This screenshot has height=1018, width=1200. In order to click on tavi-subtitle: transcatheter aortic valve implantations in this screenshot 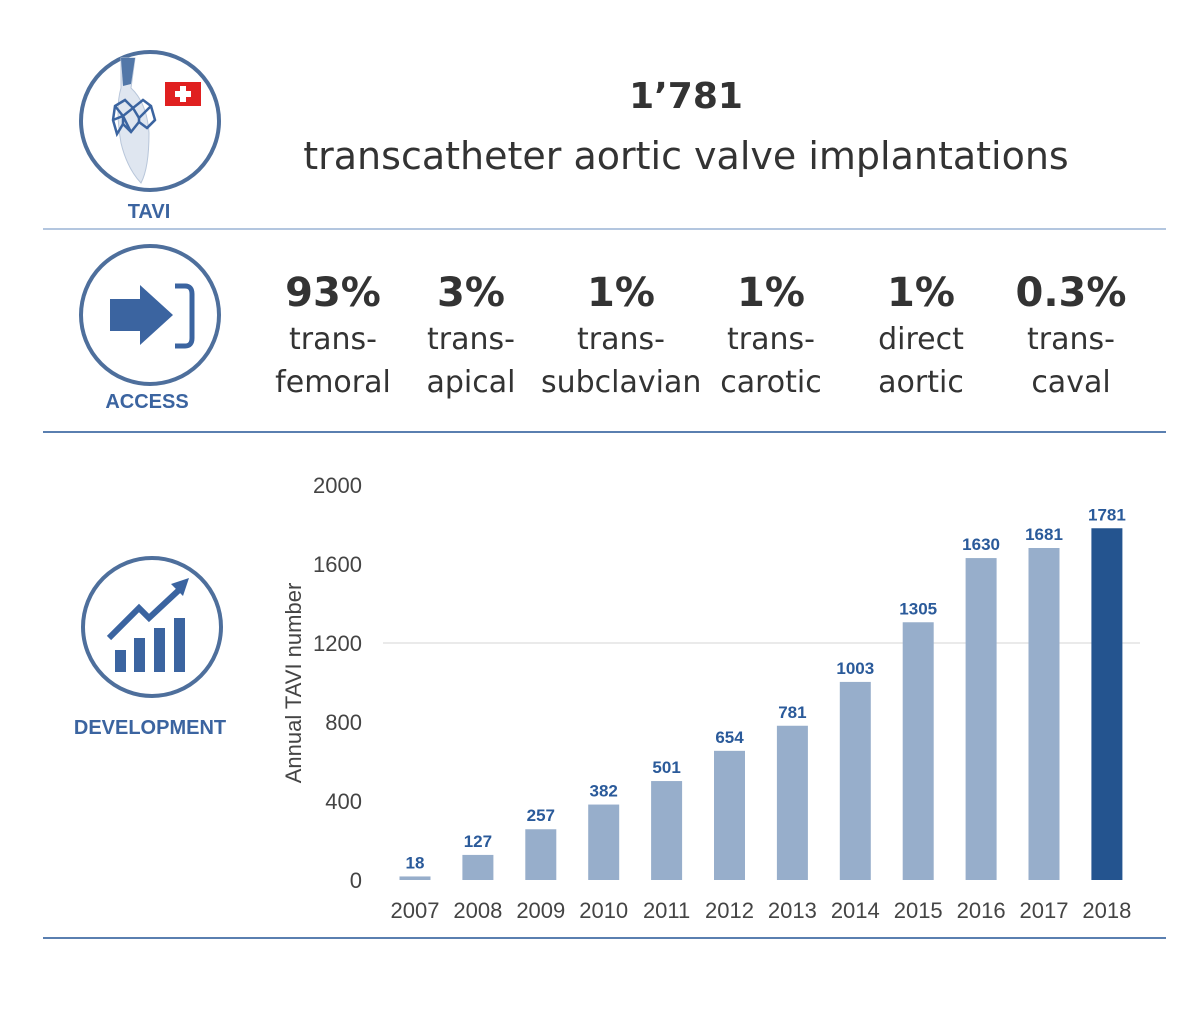, I will do `click(686, 156)`.